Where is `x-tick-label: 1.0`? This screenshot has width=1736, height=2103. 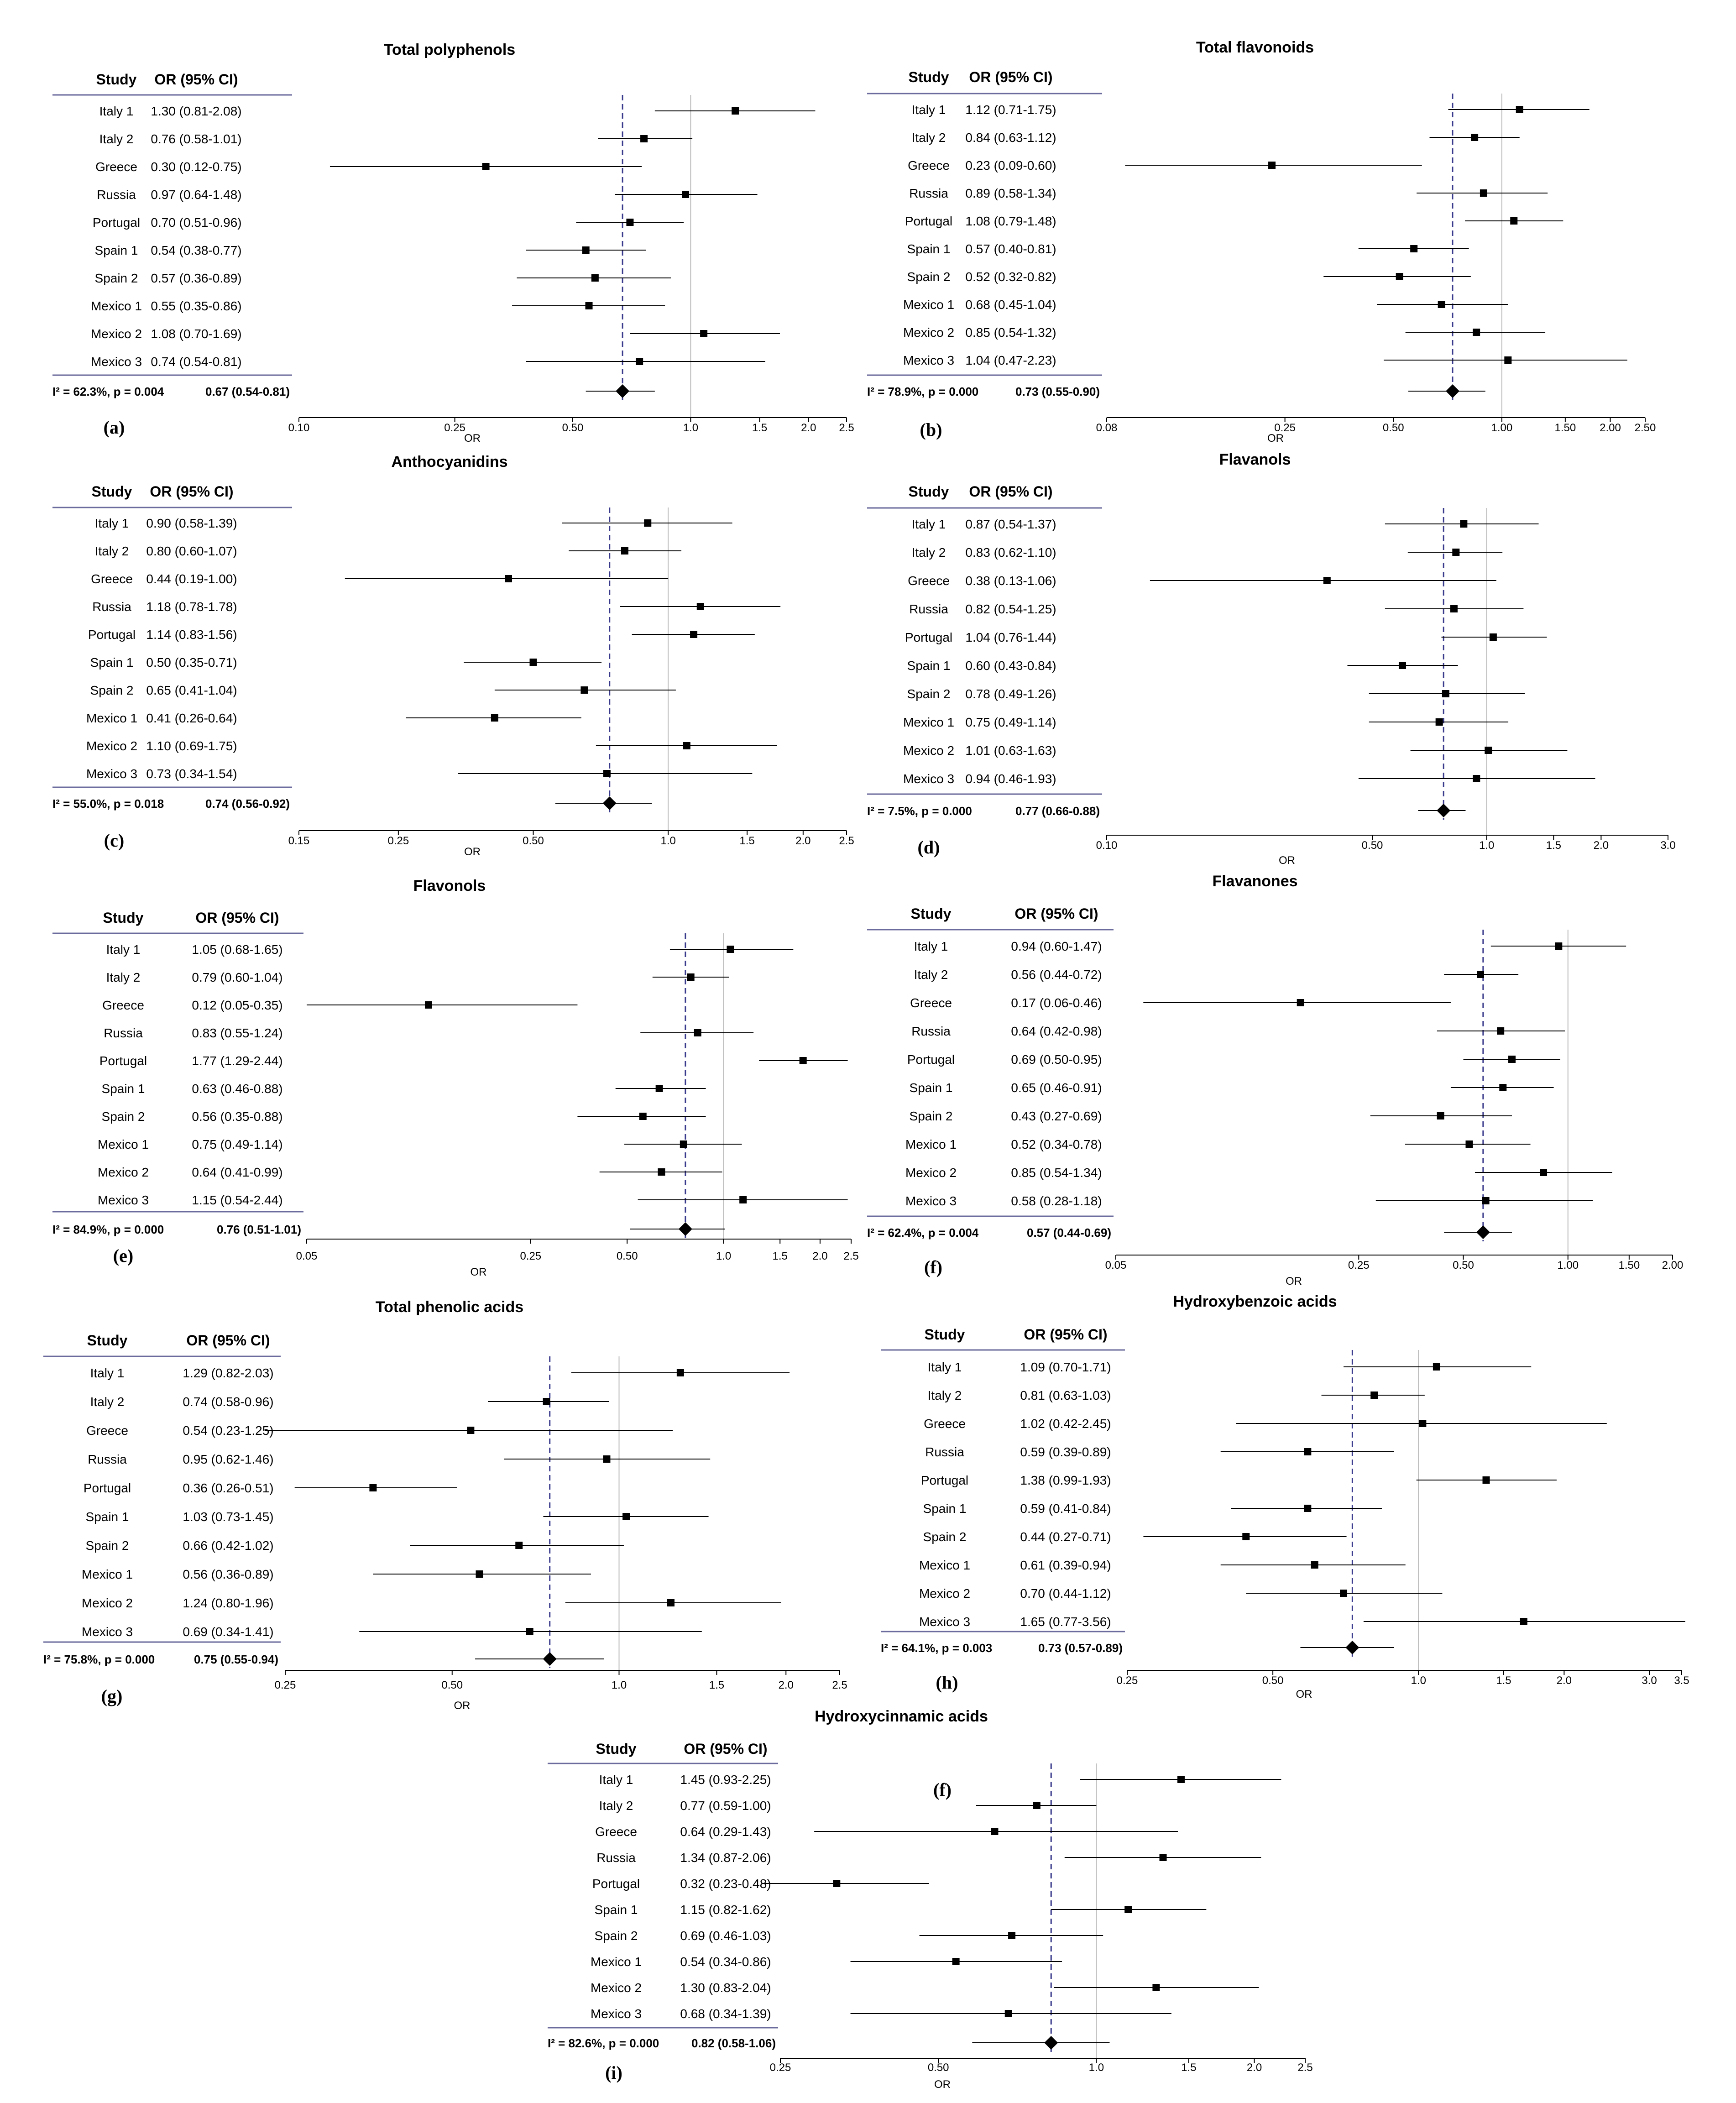
x-tick-label: 1.0 is located at coordinates (1096, 2067).